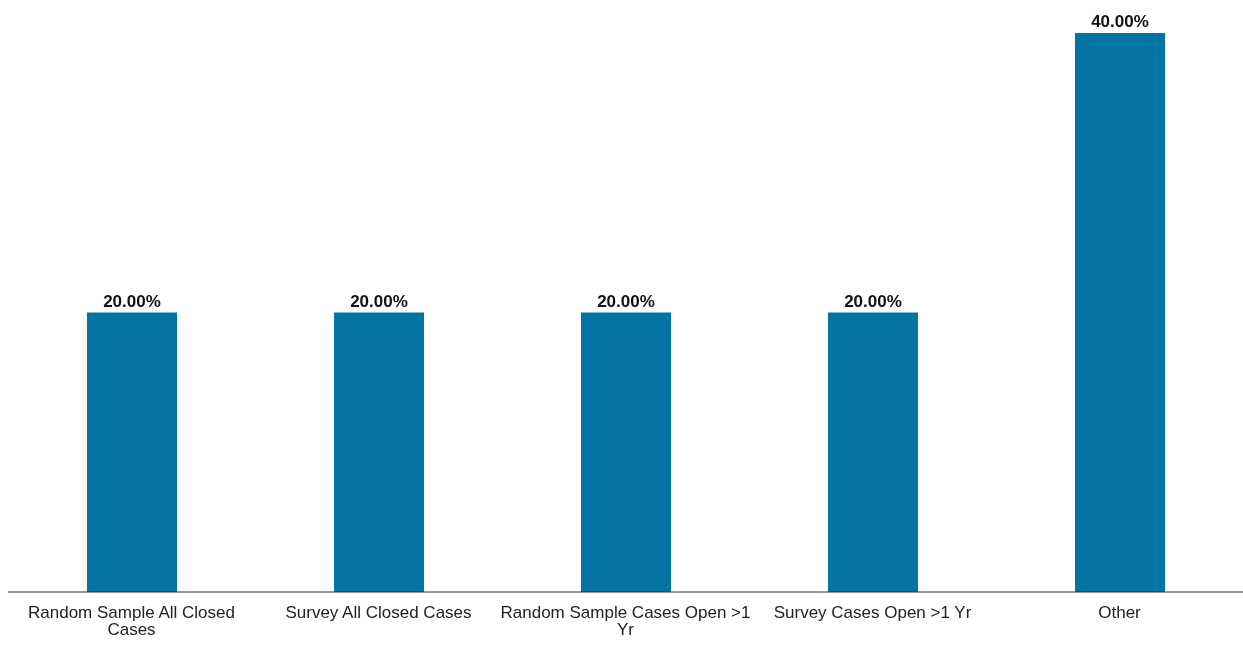 The image size is (1243, 647). What do you see at coordinates (1120, 21) in the screenshot?
I see `data-label: 40.00%` at bounding box center [1120, 21].